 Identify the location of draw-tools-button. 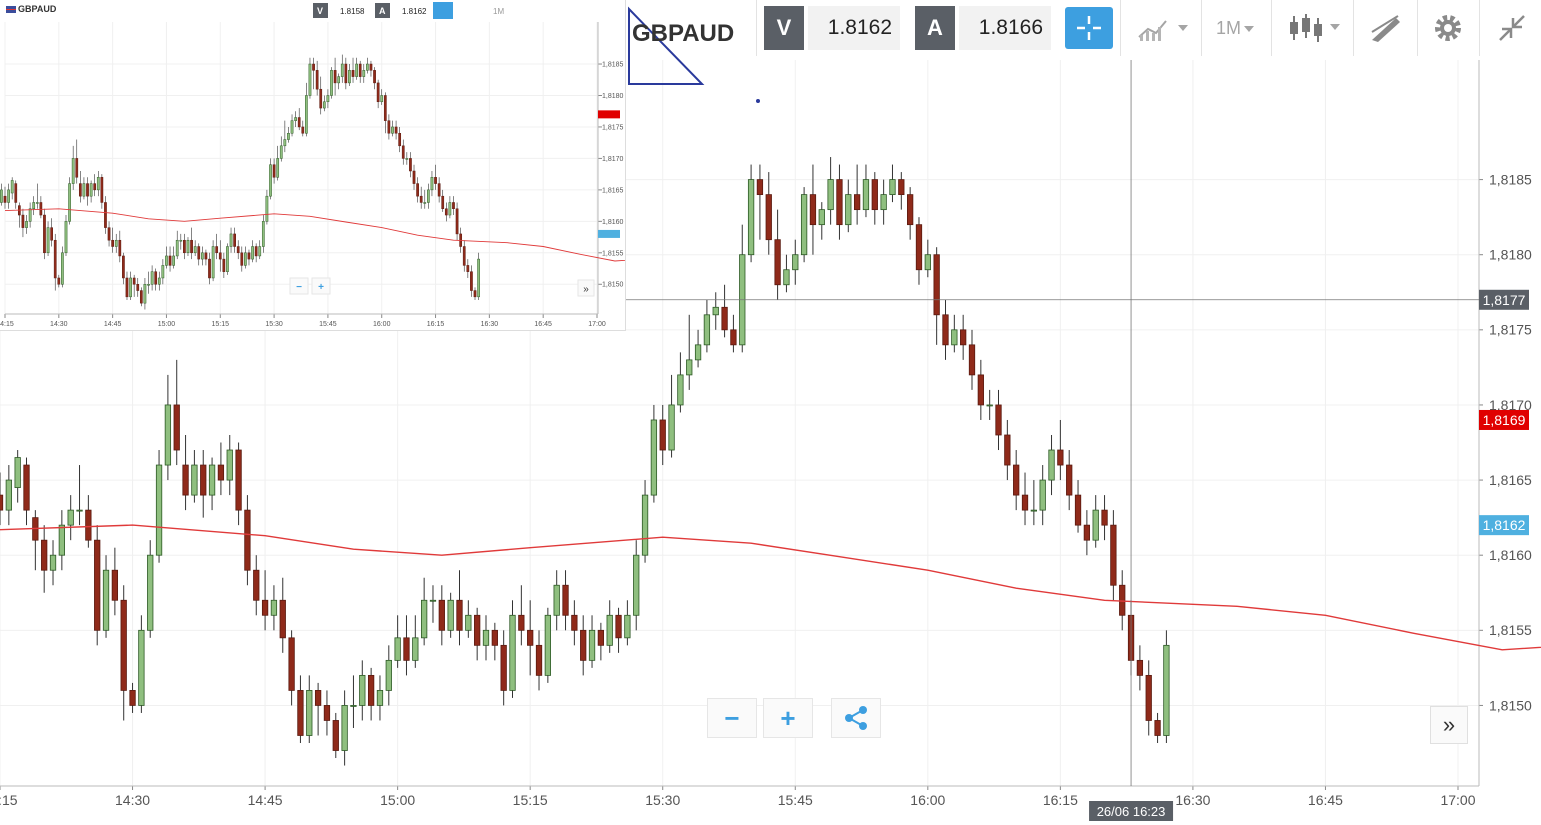
(1386, 28).